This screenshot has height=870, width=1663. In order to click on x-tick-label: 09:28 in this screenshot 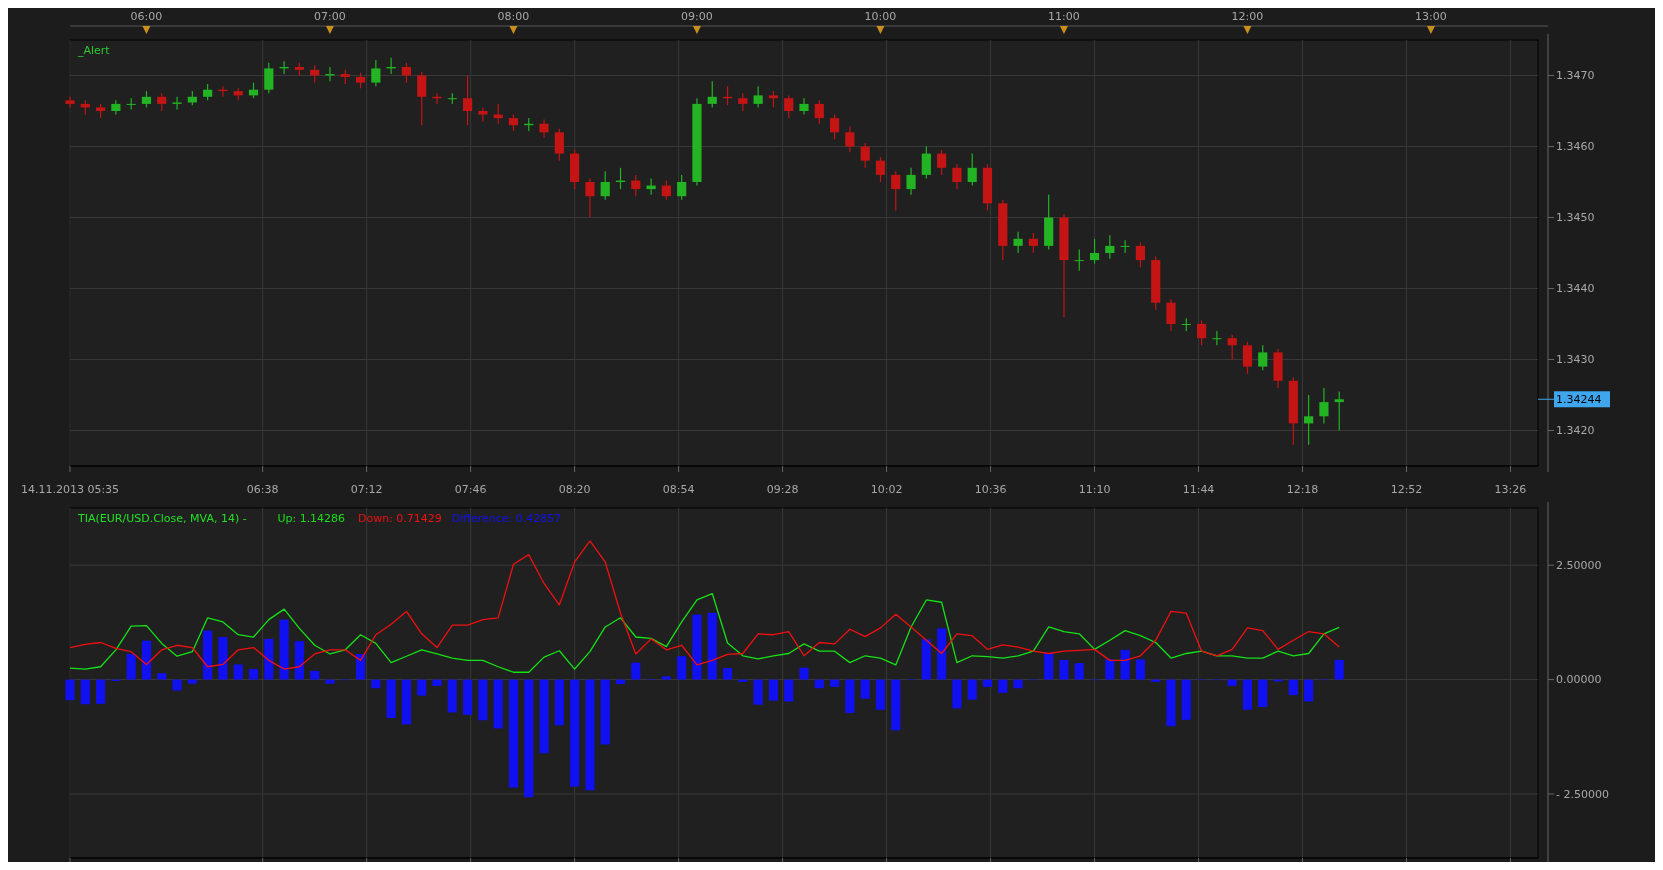, I will do `click(782, 489)`.